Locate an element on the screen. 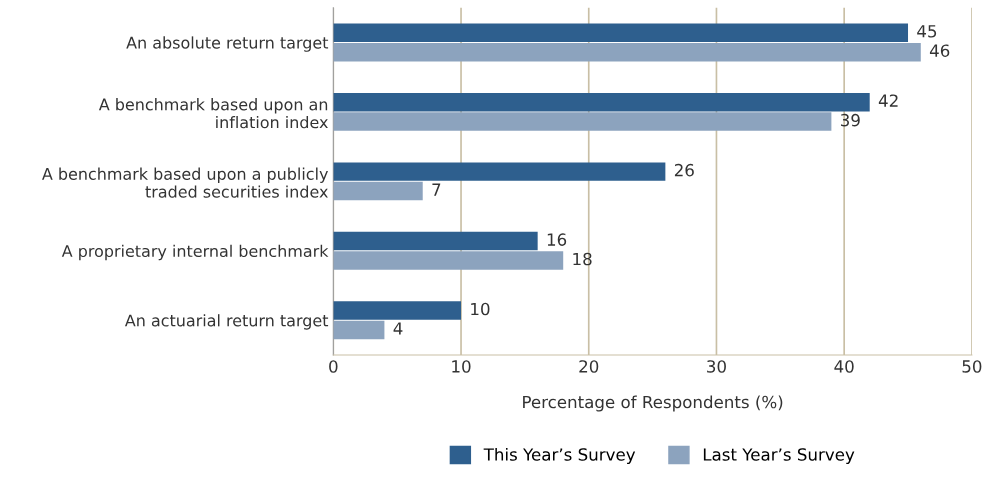 This screenshot has height=481, width=1004. data-label: 39 is located at coordinates (850, 120).